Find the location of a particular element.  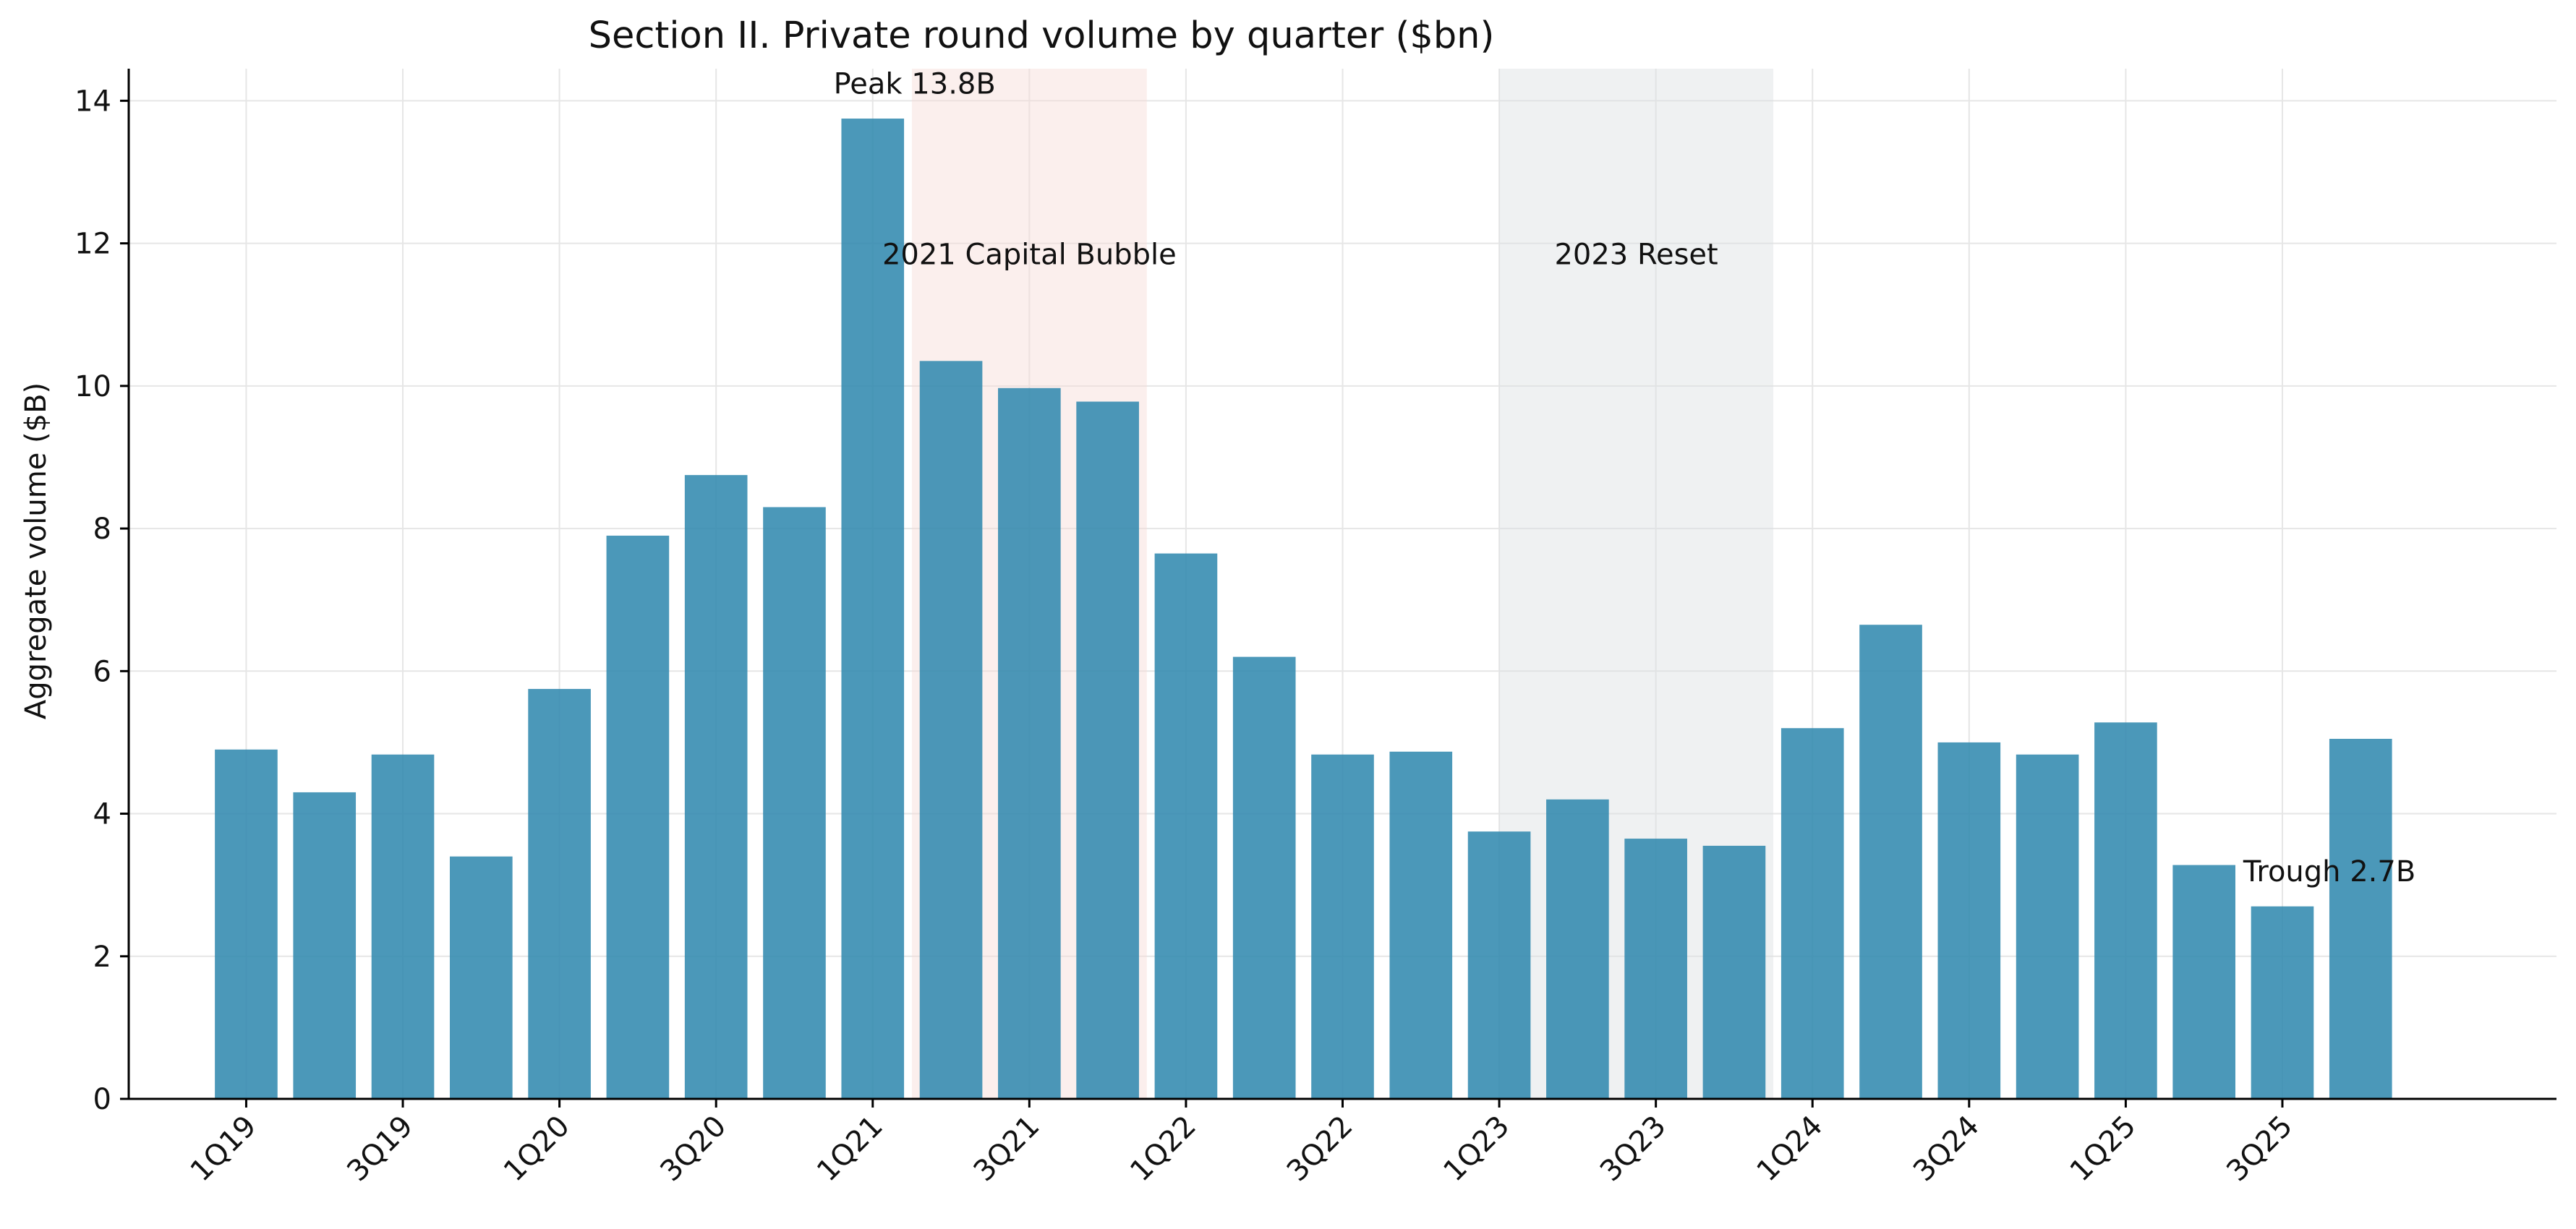

y-tick-label: 14 is located at coordinates (92, 101).